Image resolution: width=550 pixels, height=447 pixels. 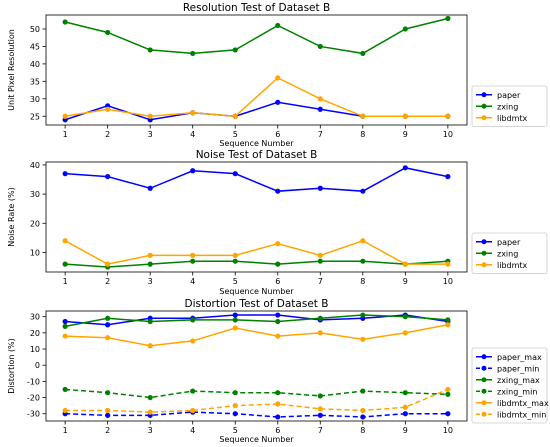 What do you see at coordinates (257, 335) in the screenshot?
I see `series-line-libdmtx_max` at bounding box center [257, 335].